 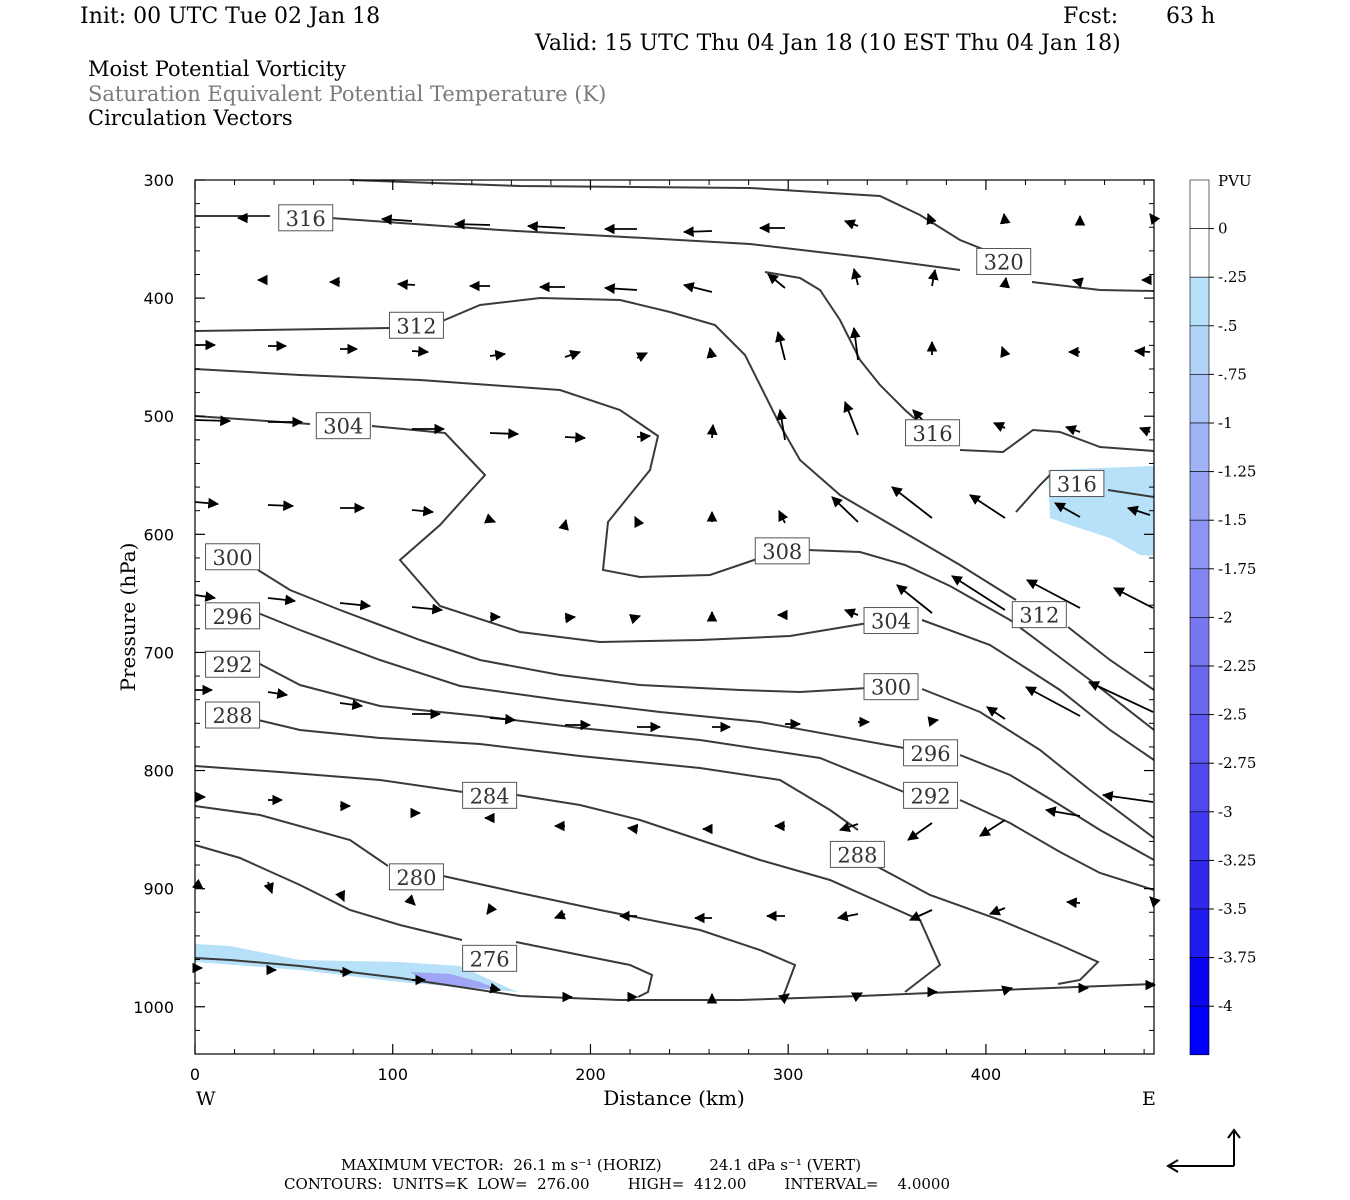 I want to click on contour-label: 288, so click(x=233, y=716).